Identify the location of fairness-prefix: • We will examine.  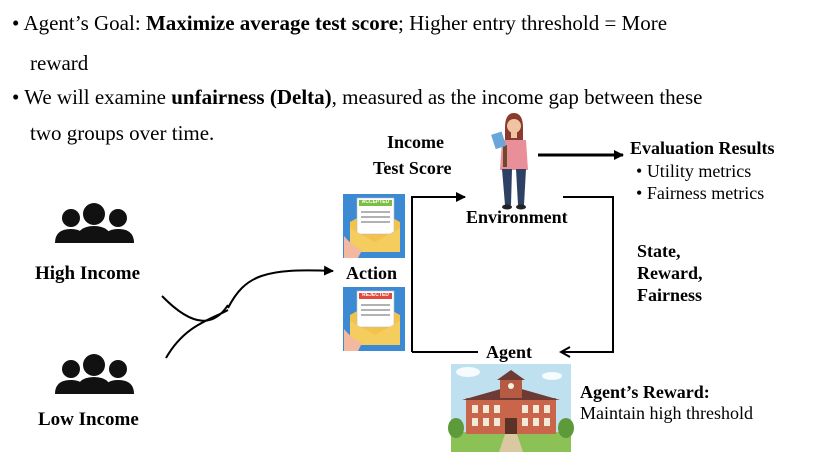
(92, 97).